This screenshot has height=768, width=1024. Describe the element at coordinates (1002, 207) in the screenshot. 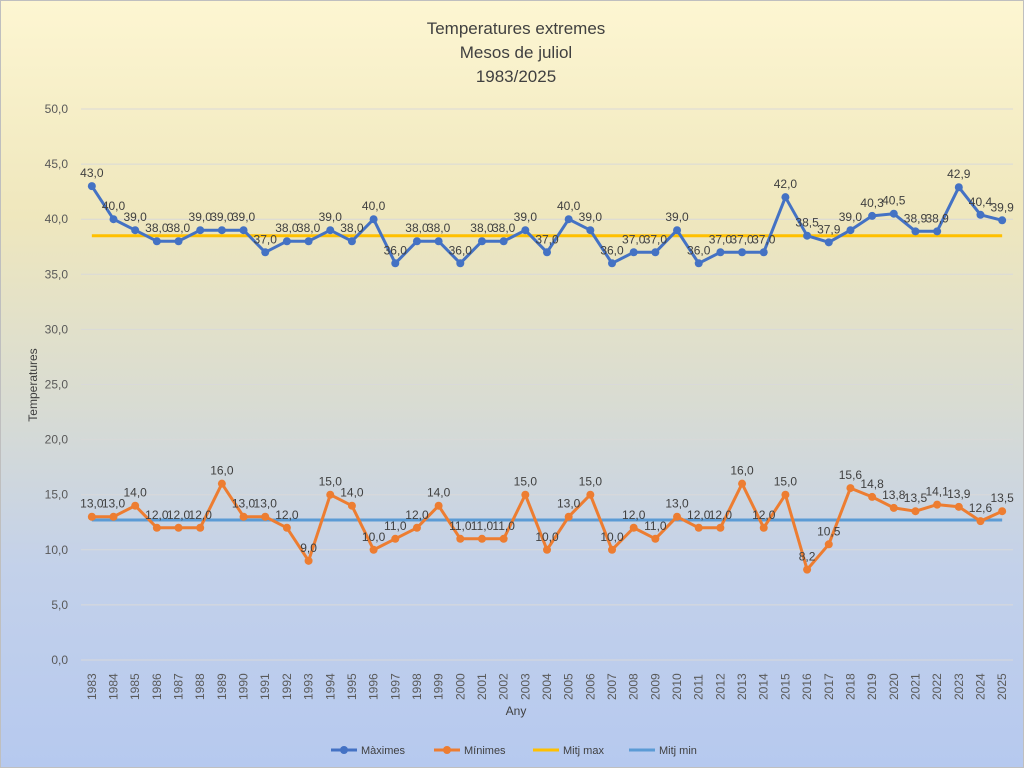

I see `data-label-maximes-2025: 39,9` at that location.